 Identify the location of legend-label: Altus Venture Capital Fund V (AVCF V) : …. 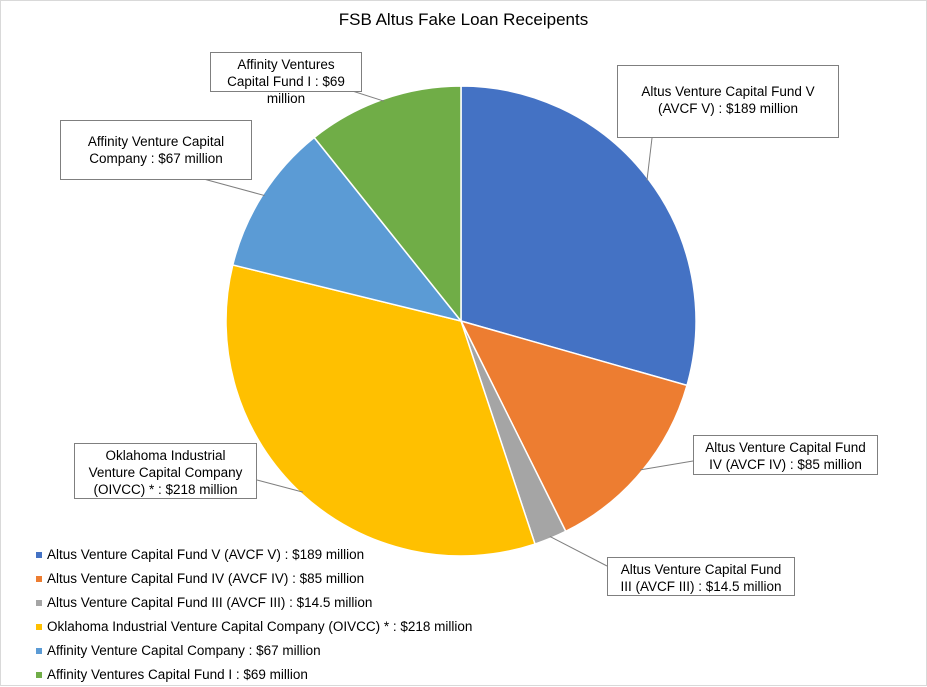
(206, 554).